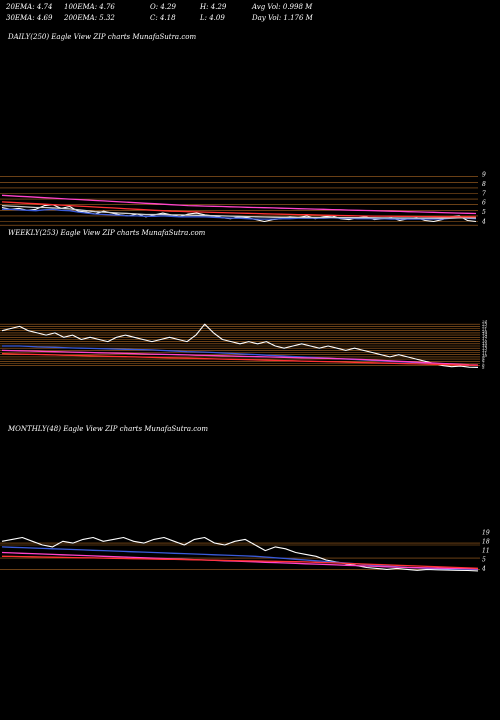 The image size is (500, 720). Describe the element at coordinates (213, 7) in the screenshot. I see `high-label: H: 4.29` at that location.